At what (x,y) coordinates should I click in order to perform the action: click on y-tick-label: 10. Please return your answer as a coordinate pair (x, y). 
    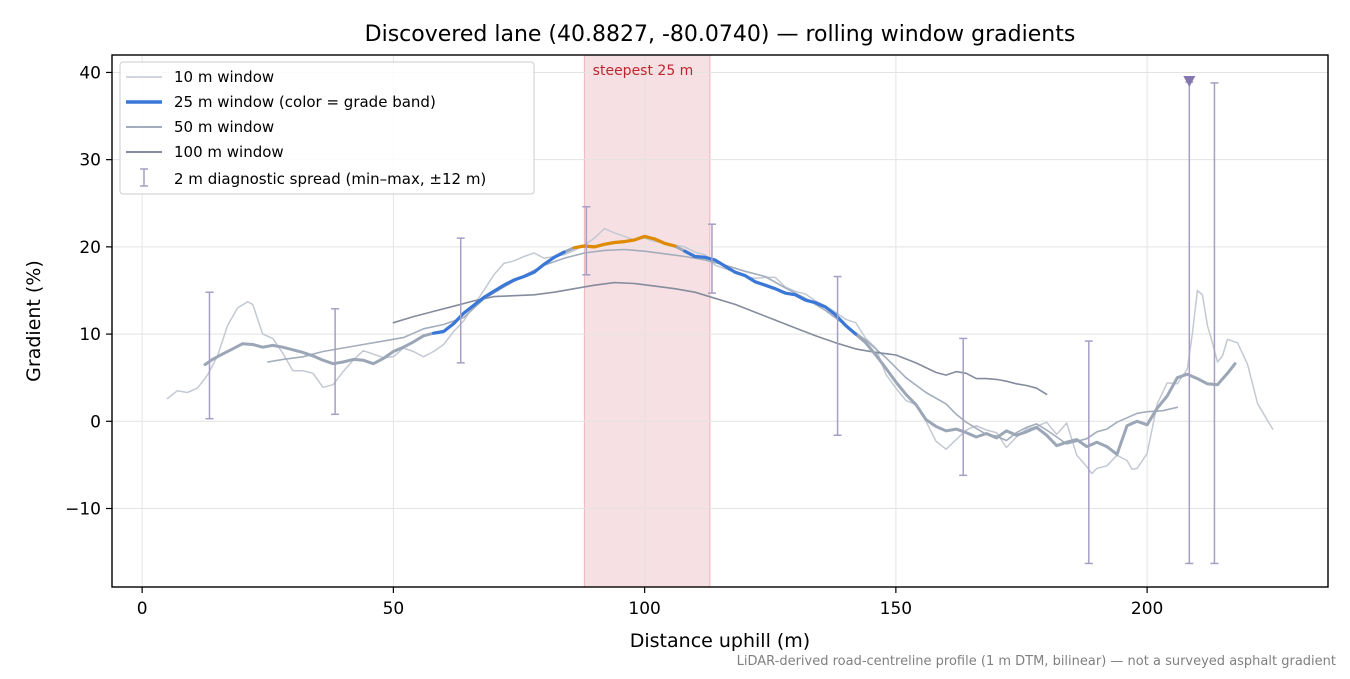
    Looking at the image, I should click on (90, 335).